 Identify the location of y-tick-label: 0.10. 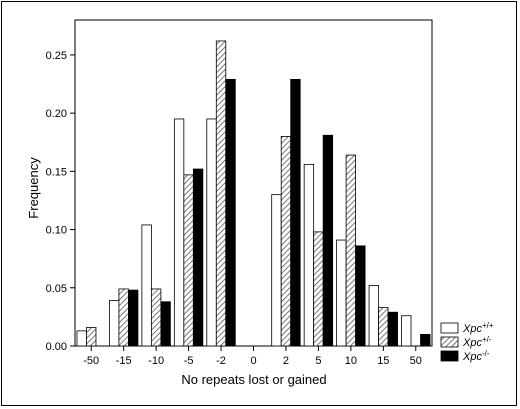
(56, 231).